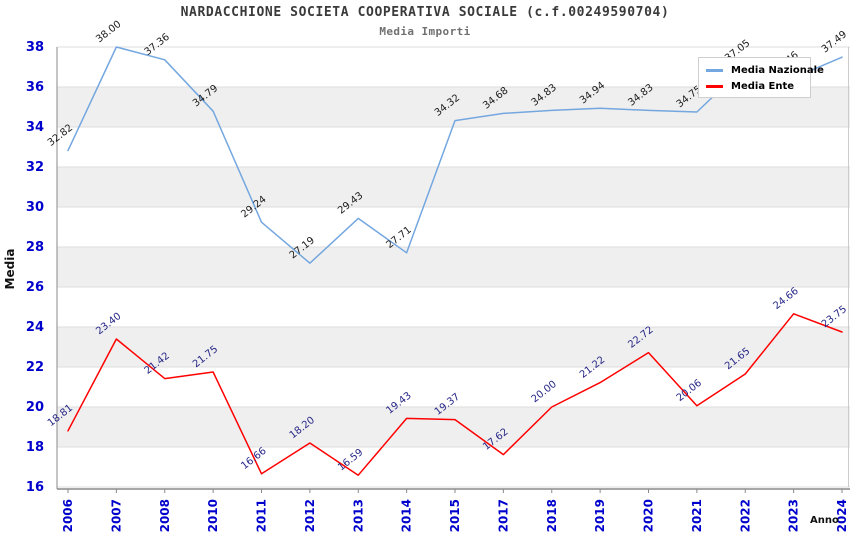 This screenshot has height=550, width=850. Describe the element at coordinates (834, 317) in the screenshot. I see `svg-text: 23.75` at that location.